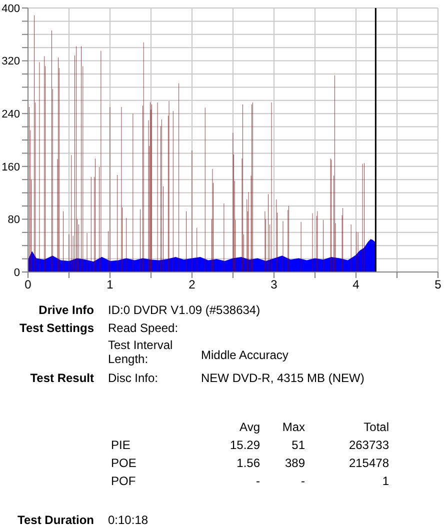 The image size is (445, 530). Describe the element at coordinates (14, 220) in the screenshot. I see `y-tick-label: 80` at that location.